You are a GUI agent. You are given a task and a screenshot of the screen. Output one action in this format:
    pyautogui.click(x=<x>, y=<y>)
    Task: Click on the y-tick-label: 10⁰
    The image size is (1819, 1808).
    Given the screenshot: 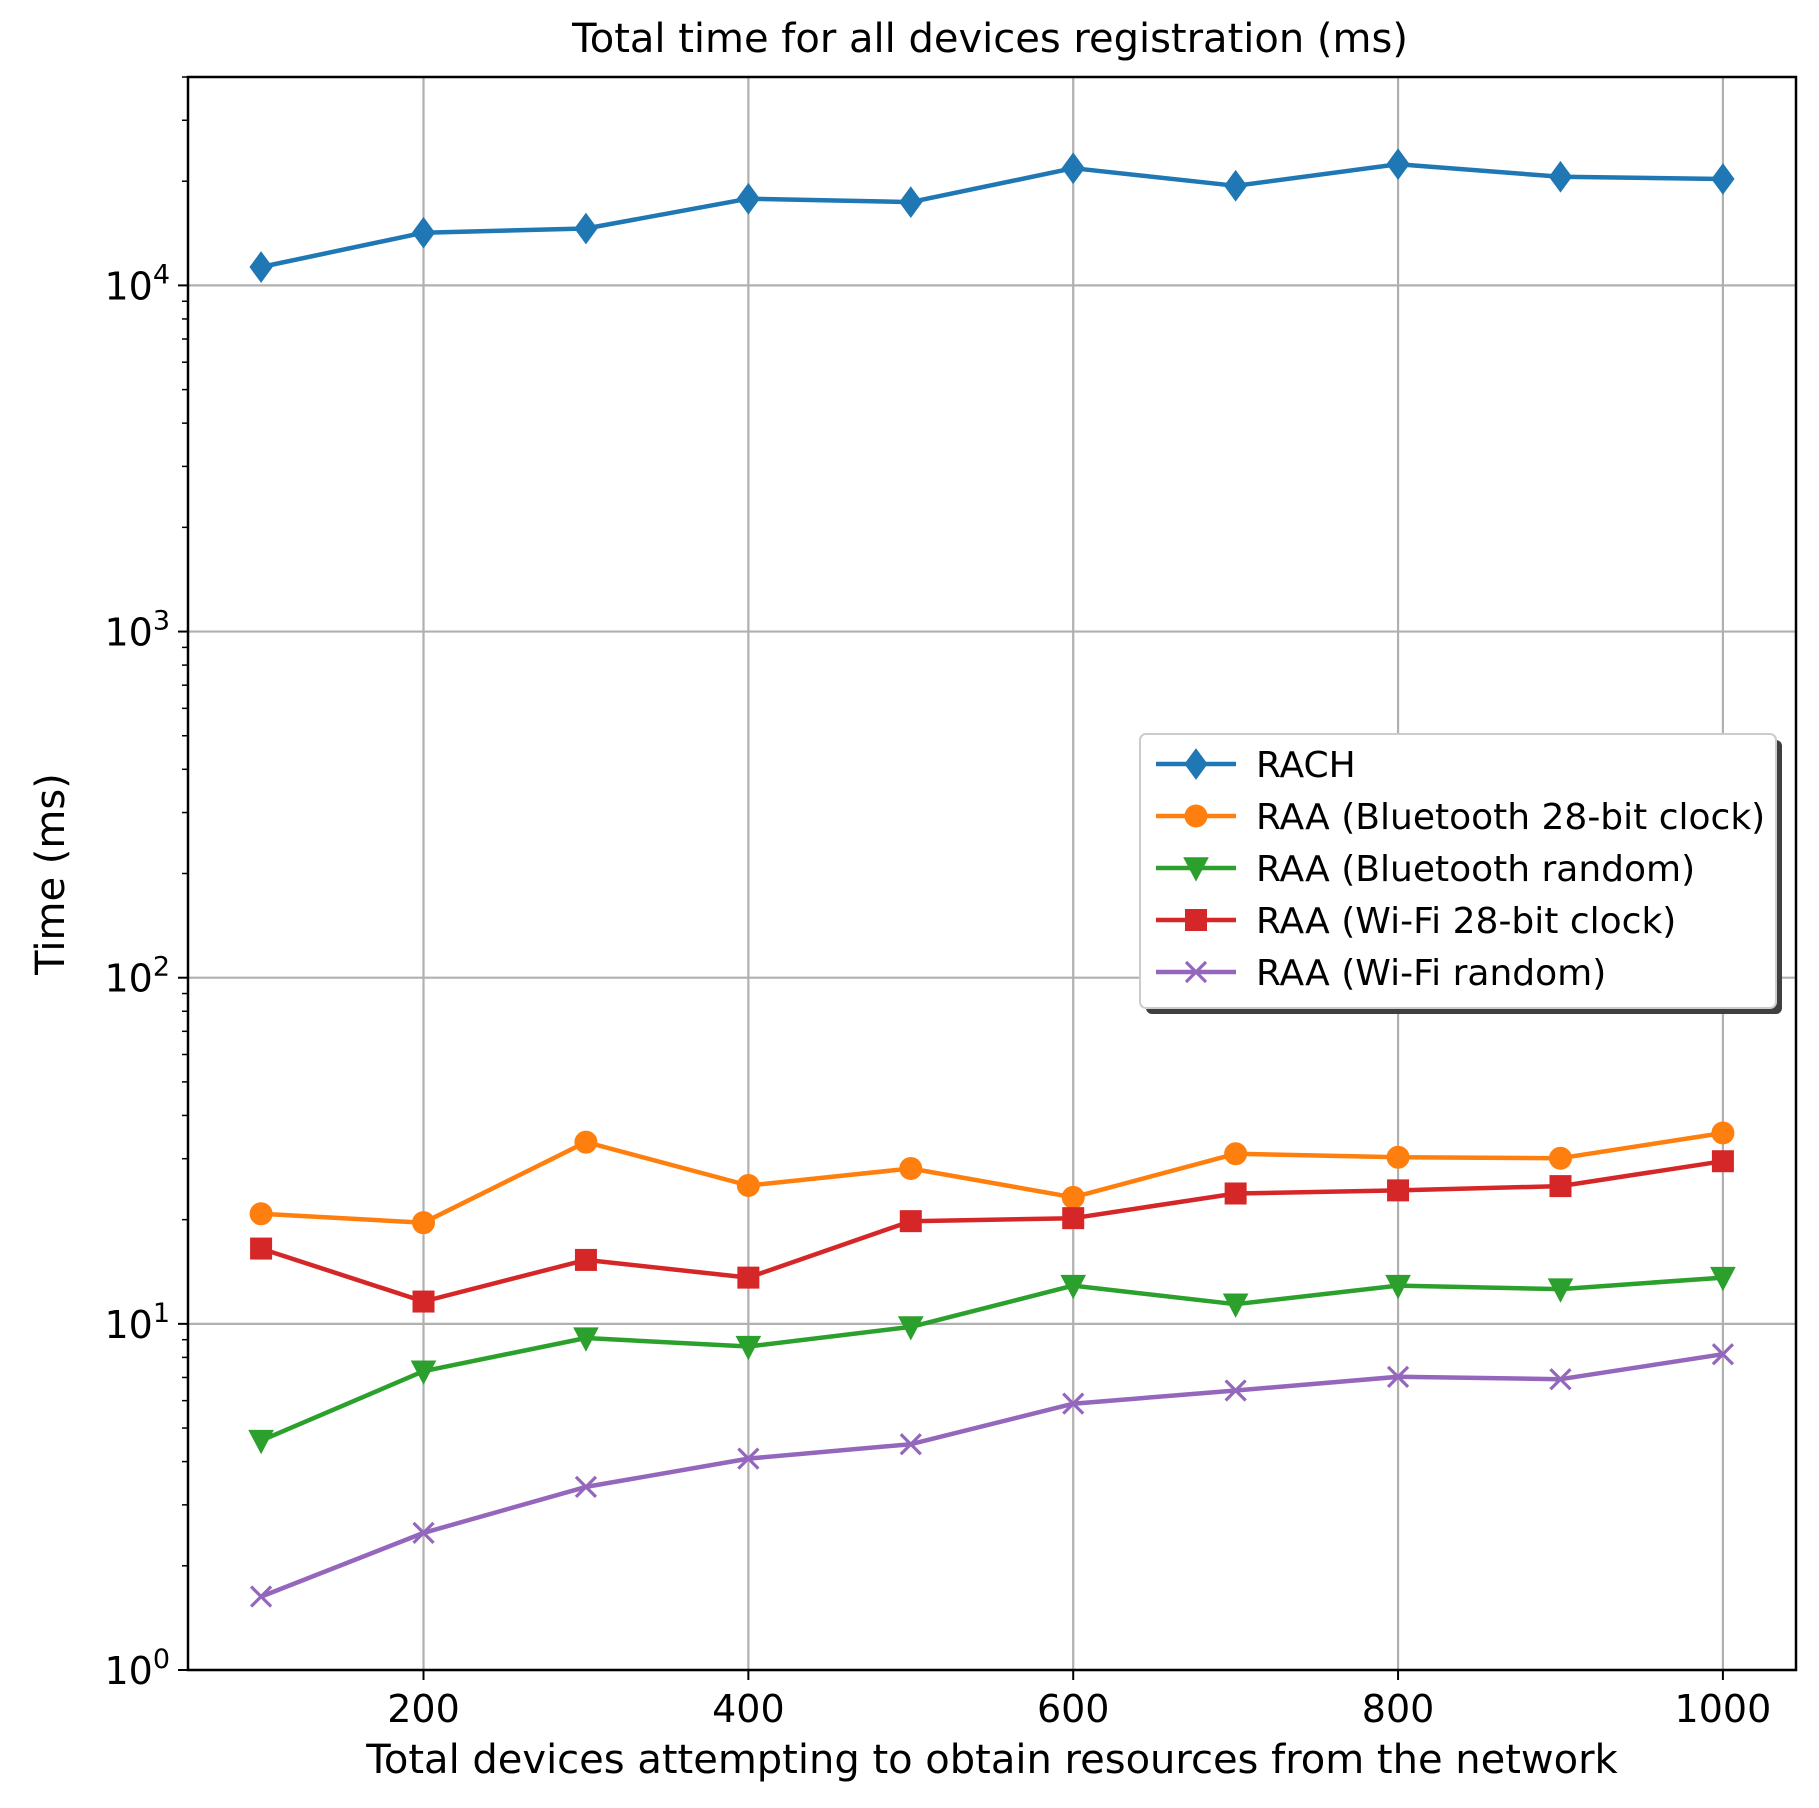 What is the action you would take?
    pyautogui.click(x=137, y=1668)
    